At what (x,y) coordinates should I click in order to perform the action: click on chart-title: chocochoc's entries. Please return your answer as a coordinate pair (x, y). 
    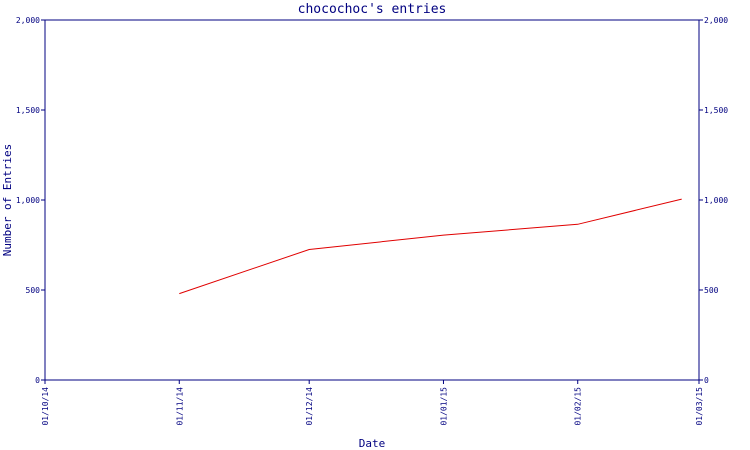
    Looking at the image, I should click on (372, 9).